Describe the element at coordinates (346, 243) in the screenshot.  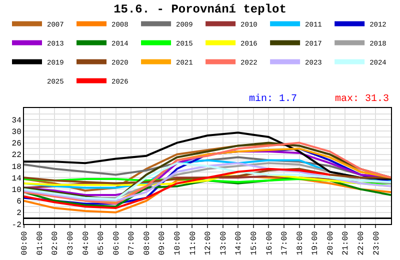
I see `x-tick-label: 21:00` at that location.